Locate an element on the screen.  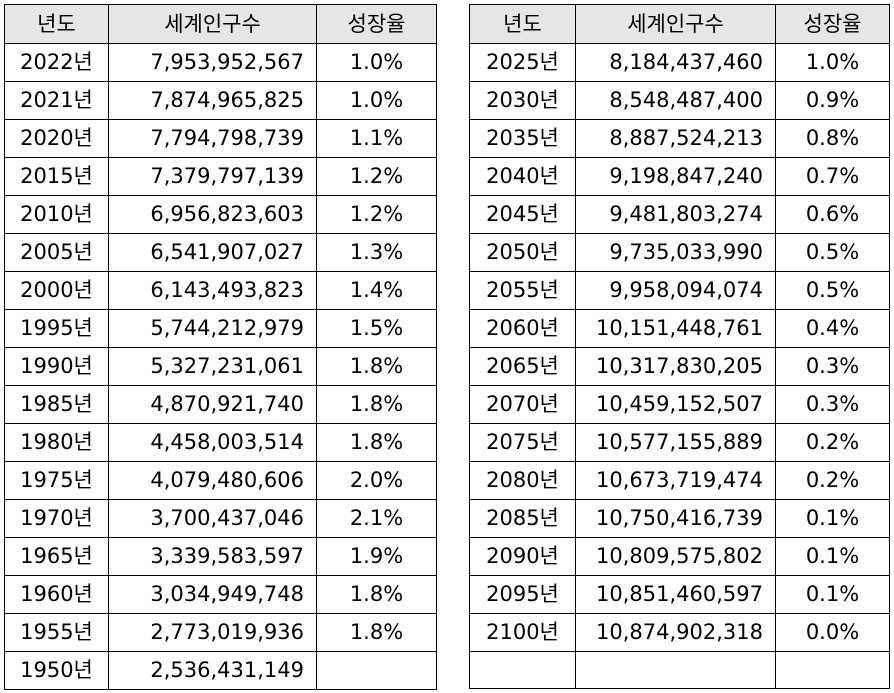
table-row: 2000년 6,143,493,823 1.4% is located at coordinates (220, 290).